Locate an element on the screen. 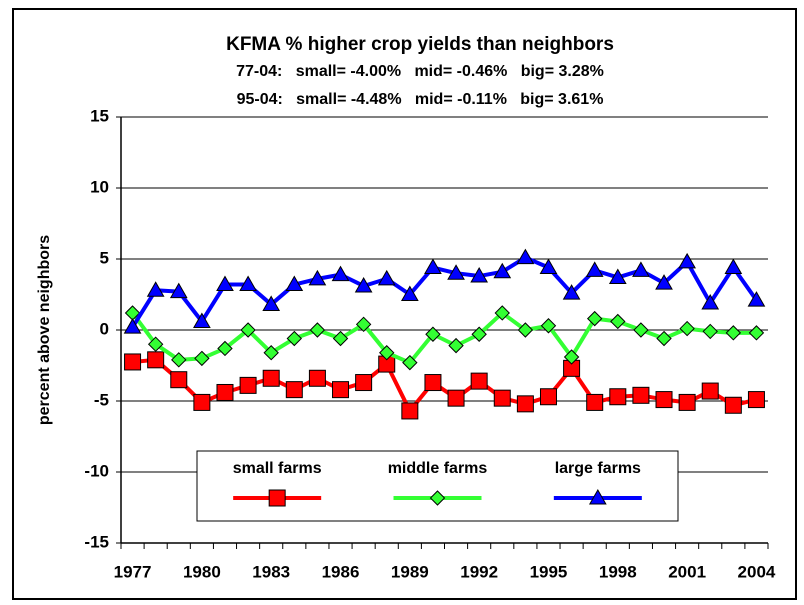 The image size is (804, 605). x-tick-label: 2004 is located at coordinates (757, 571).